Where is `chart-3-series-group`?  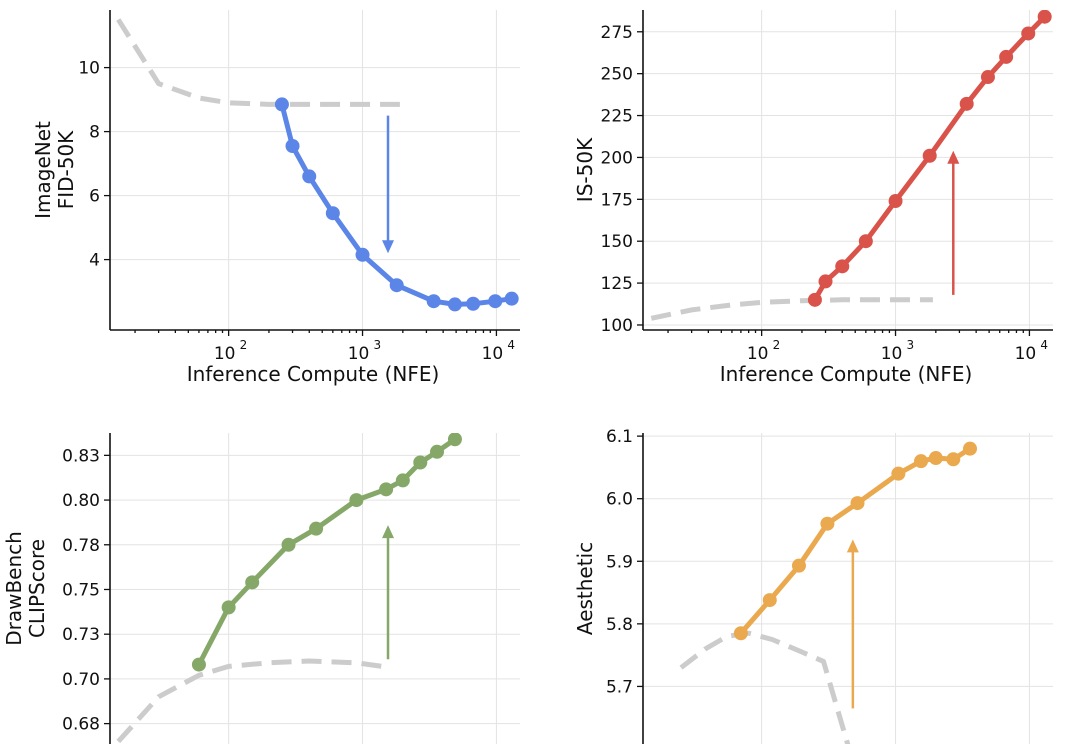 chart-3-series-group is located at coordinates (828, 592).